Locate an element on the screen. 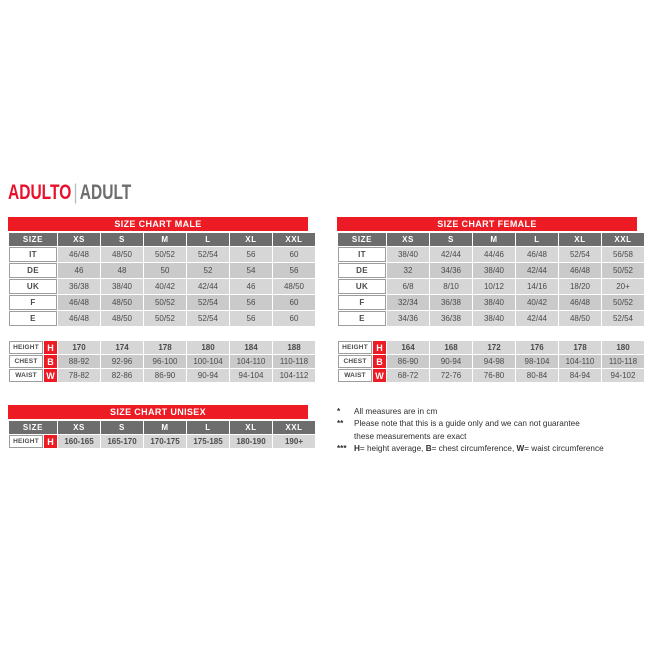 The image size is (645, 645). row-label-de: DE is located at coordinates (362, 270).